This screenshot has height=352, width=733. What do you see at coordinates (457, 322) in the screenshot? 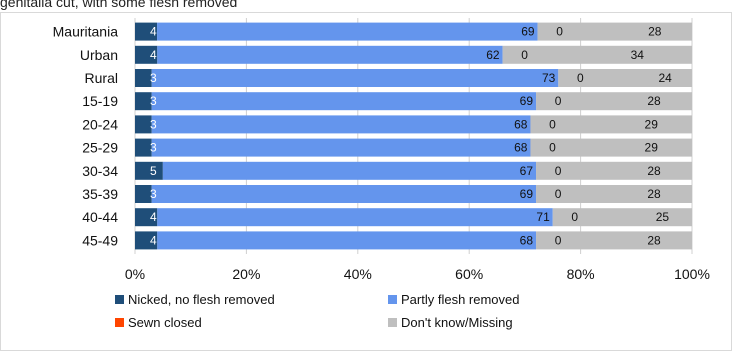
I see `legend-label: Don't know/Missing` at bounding box center [457, 322].